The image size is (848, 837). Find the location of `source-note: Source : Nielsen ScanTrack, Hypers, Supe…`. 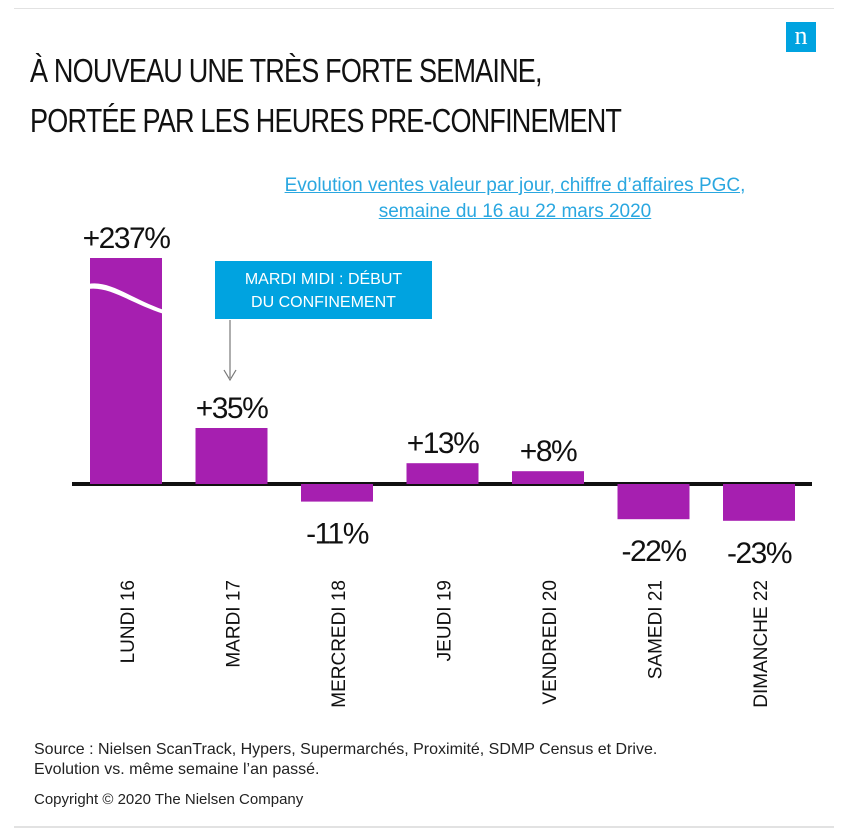

source-note: Source : Nielsen ScanTrack, Hypers, Supe… is located at coordinates (345, 760).